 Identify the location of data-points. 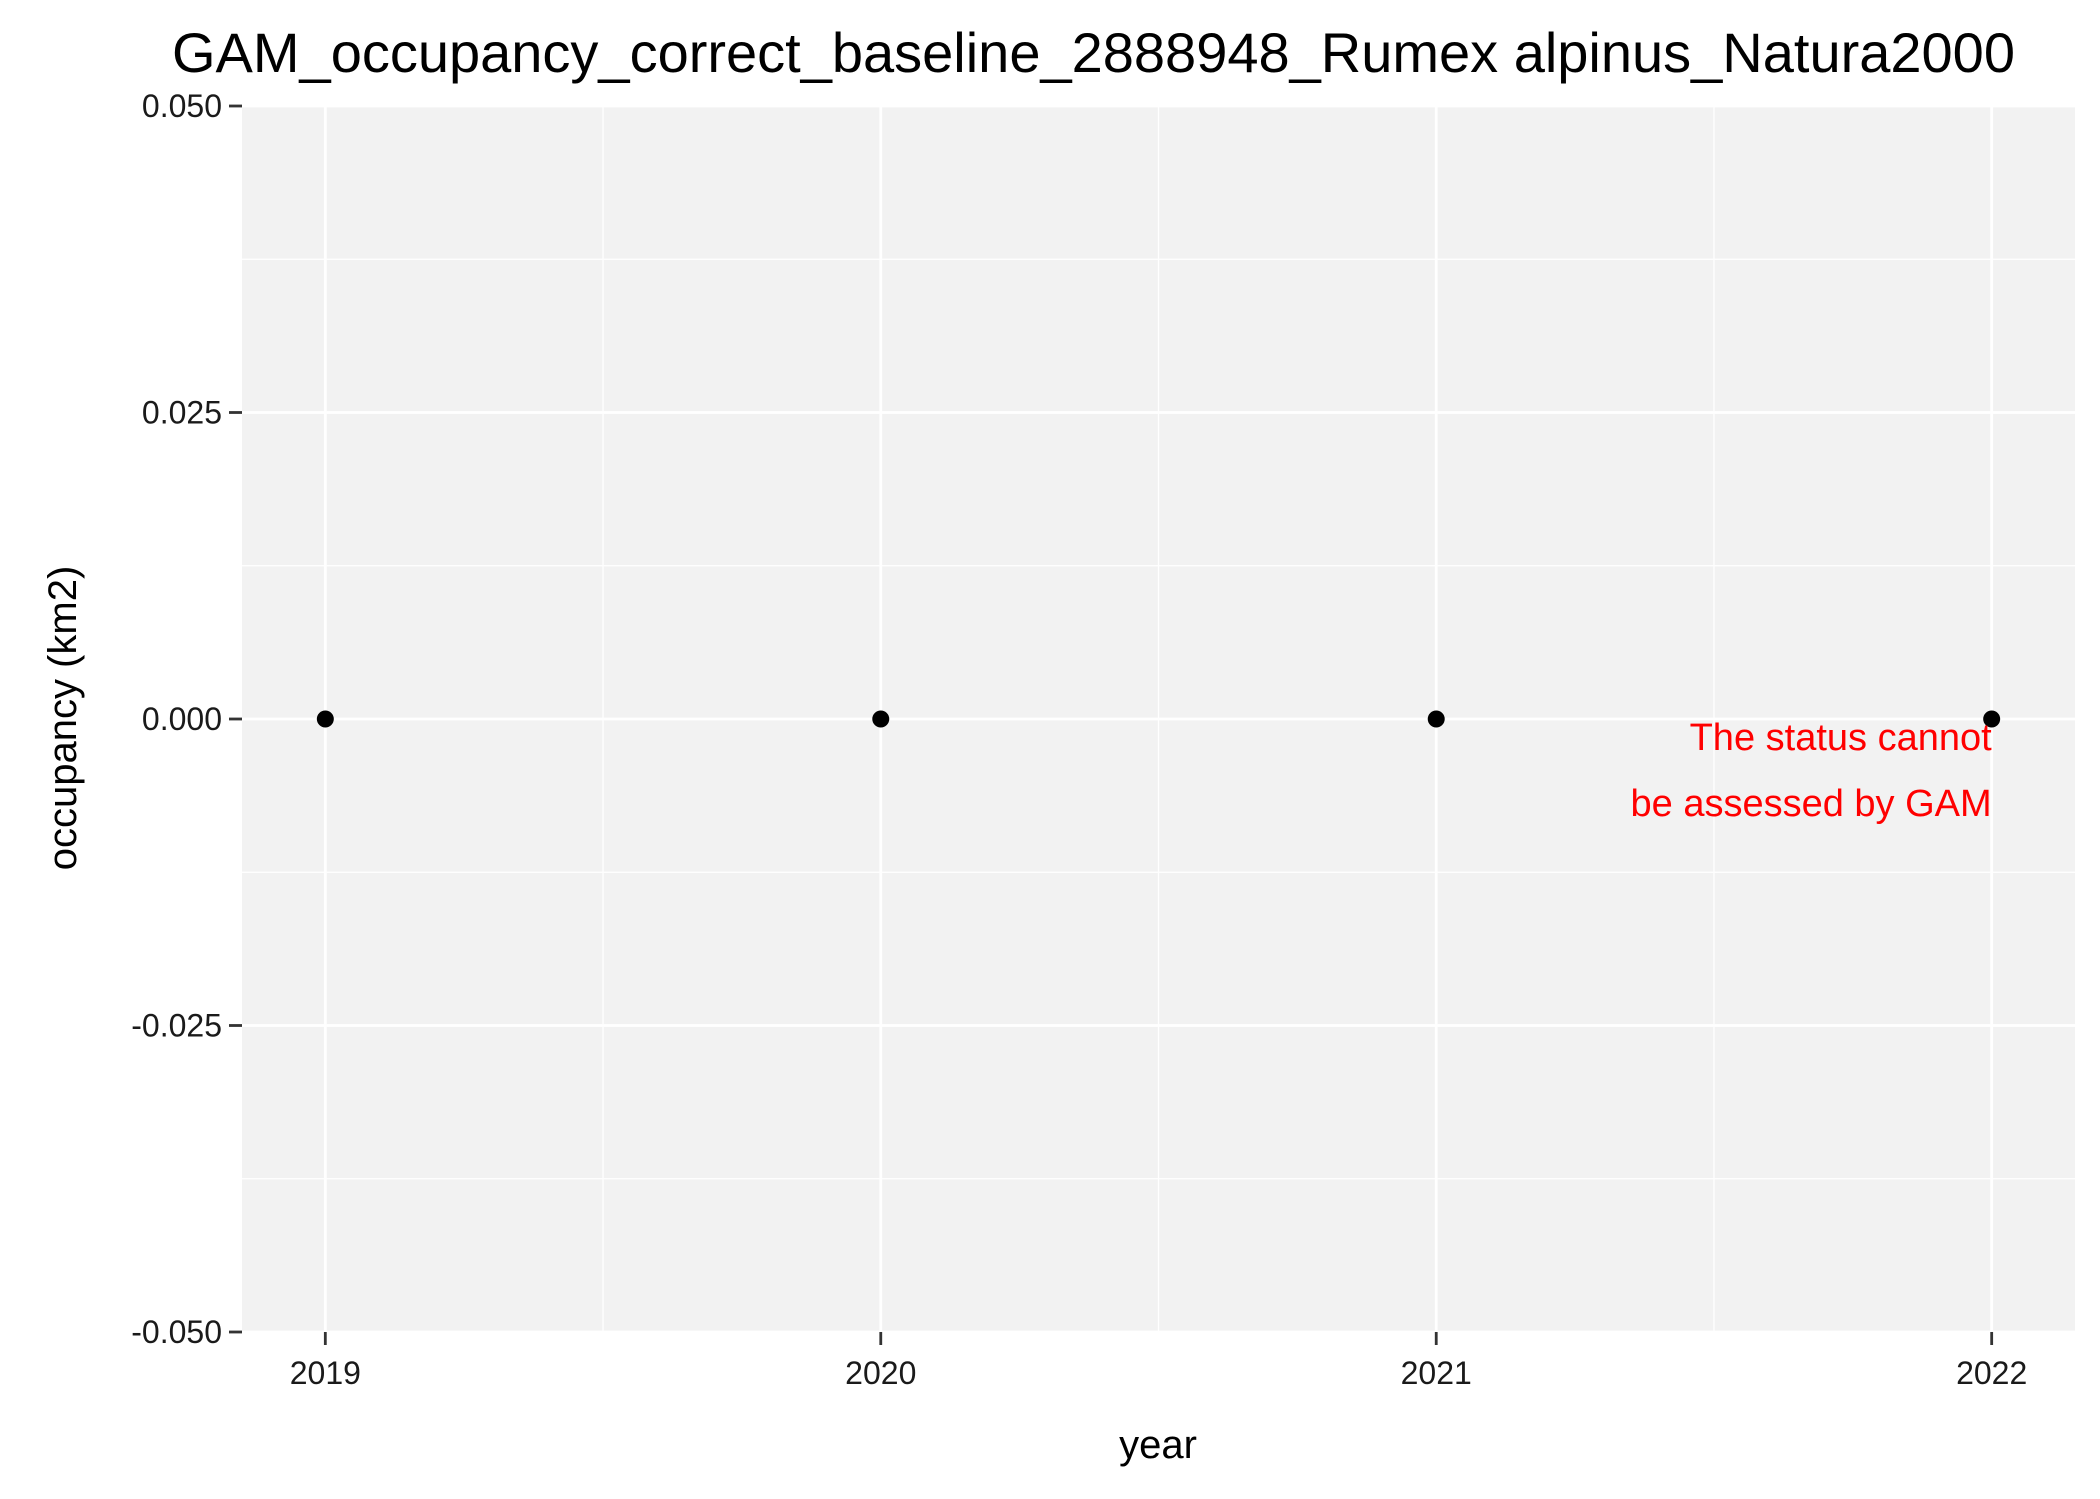
(1158, 719).